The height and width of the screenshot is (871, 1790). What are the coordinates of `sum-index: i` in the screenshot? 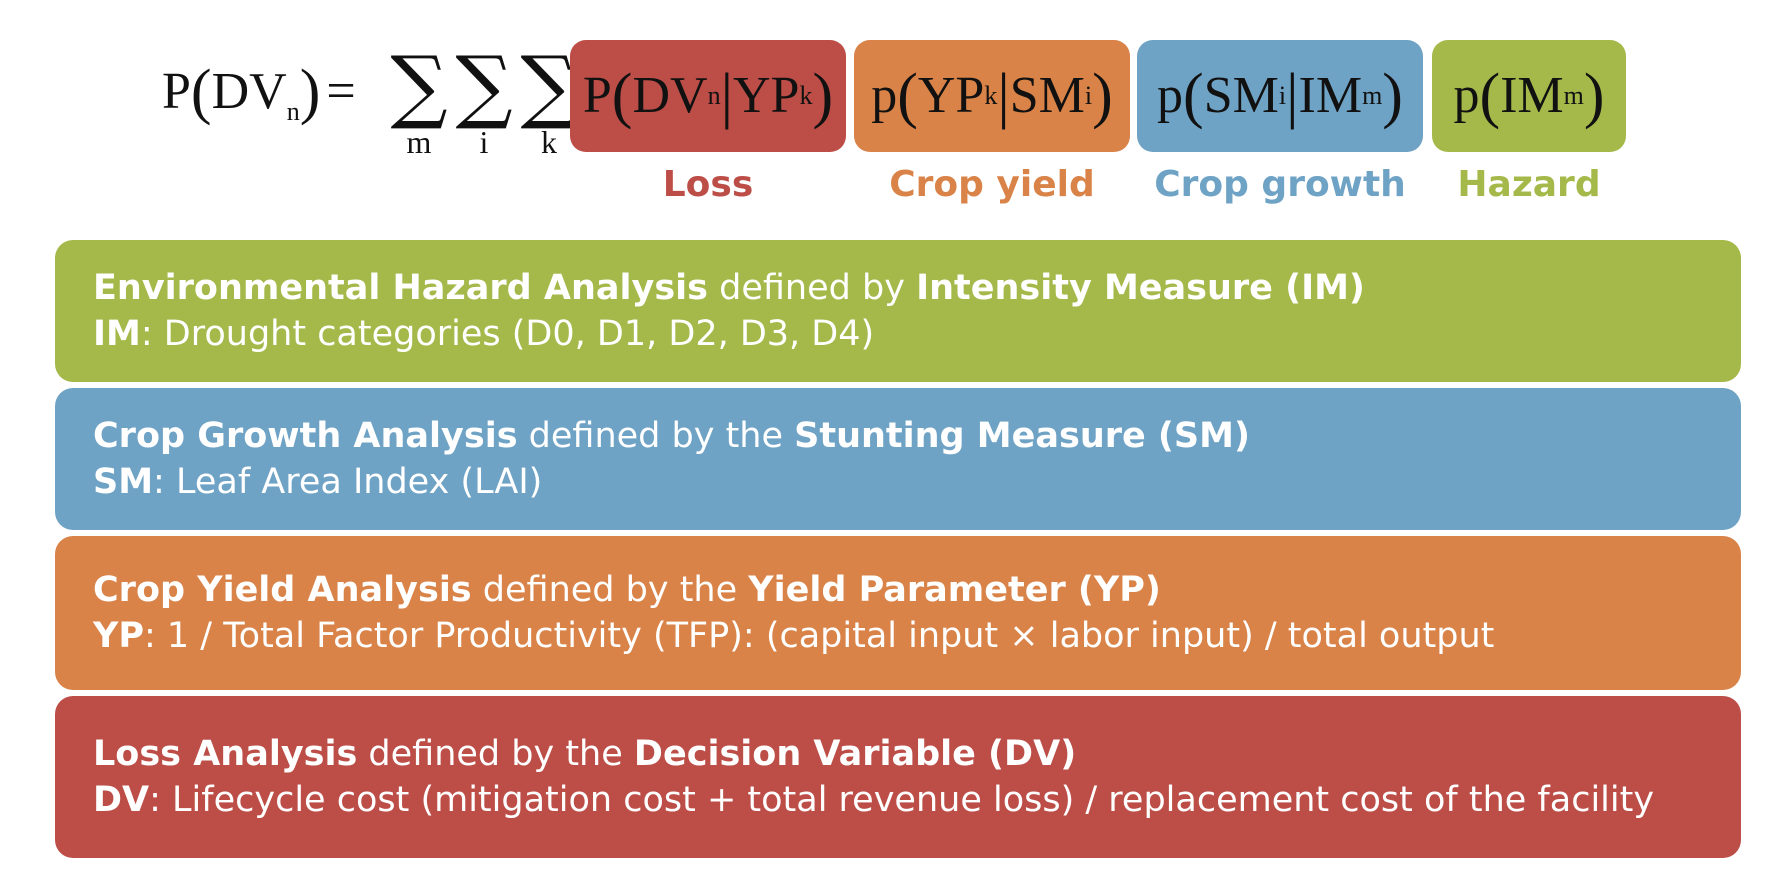 It's located at (484, 142).